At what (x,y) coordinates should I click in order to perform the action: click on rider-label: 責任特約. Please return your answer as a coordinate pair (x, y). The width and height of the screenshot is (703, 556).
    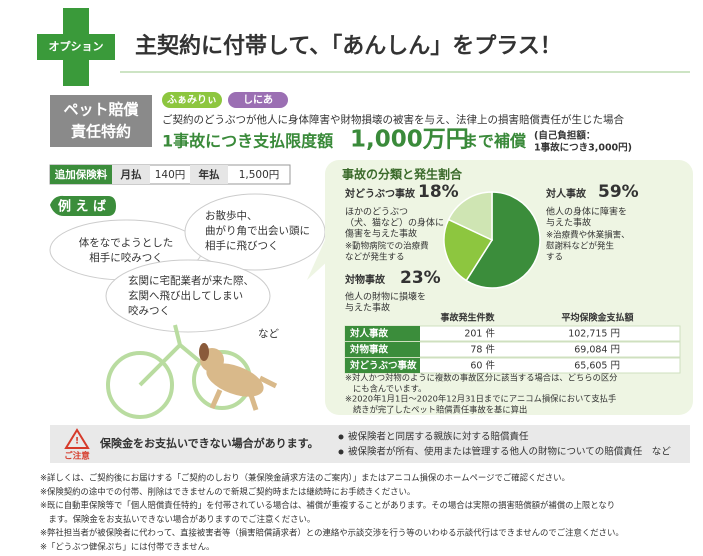
    Looking at the image, I should click on (101, 132).